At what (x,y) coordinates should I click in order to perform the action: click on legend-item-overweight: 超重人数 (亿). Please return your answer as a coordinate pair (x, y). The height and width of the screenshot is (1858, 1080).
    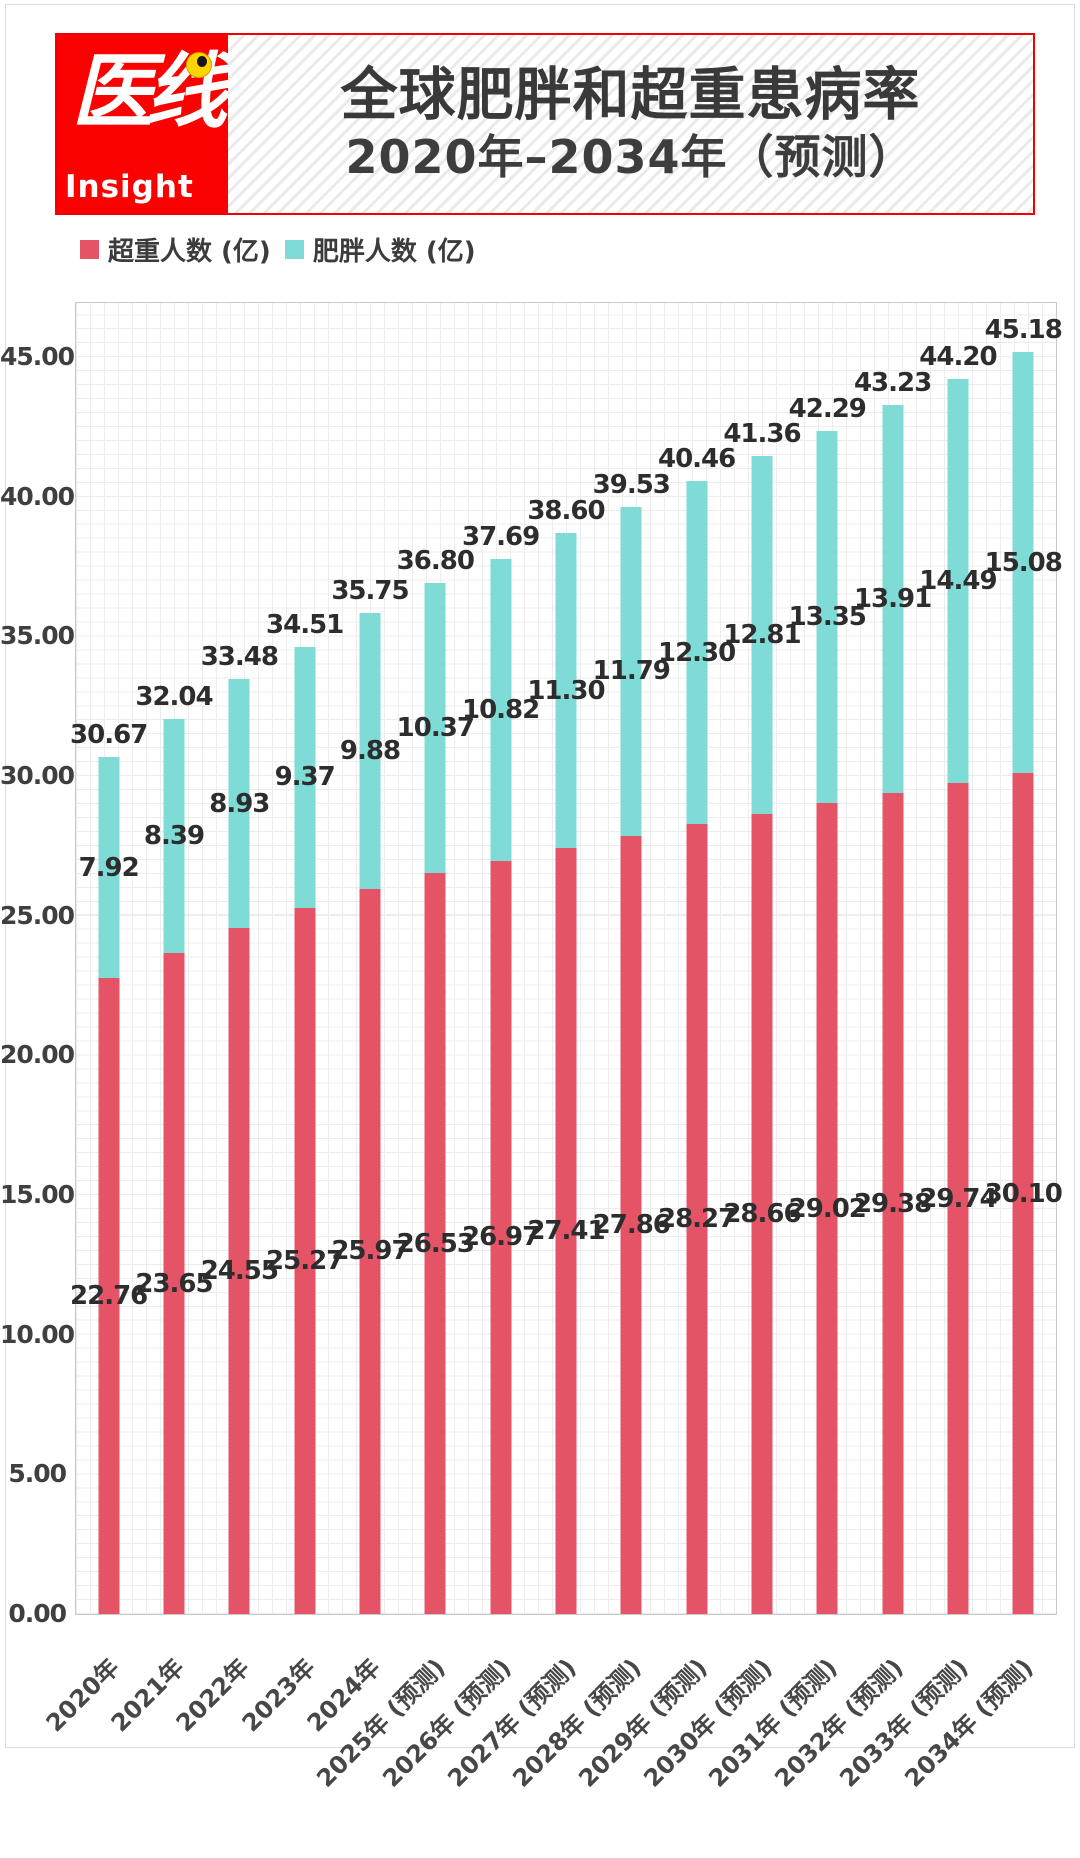
    Looking at the image, I should click on (175, 249).